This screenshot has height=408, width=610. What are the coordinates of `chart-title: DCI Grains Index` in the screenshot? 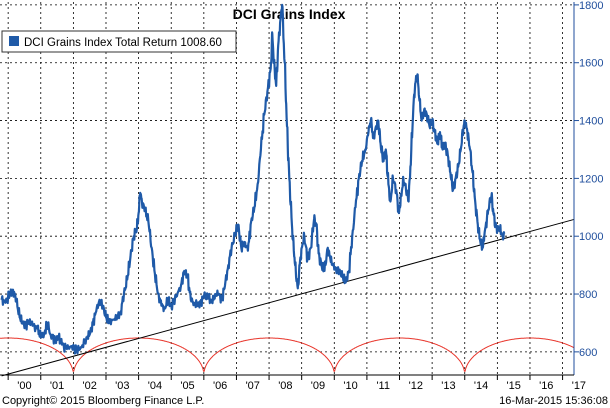 It's located at (289, 14).